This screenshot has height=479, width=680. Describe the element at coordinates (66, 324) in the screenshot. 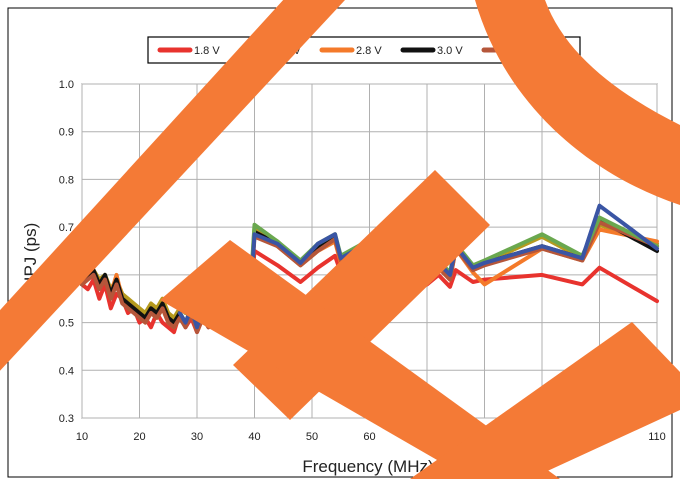

I see `y-tick-label: 0.5` at that location.